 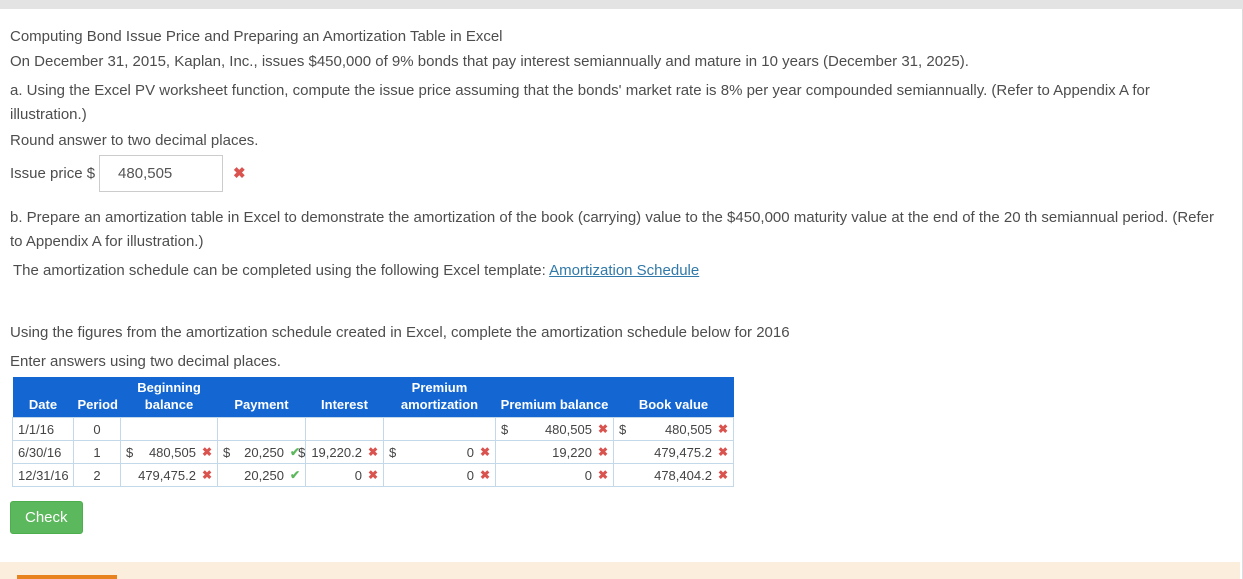 I want to click on amortization-schedule-link: Amortization Schedule, so click(x=624, y=270).